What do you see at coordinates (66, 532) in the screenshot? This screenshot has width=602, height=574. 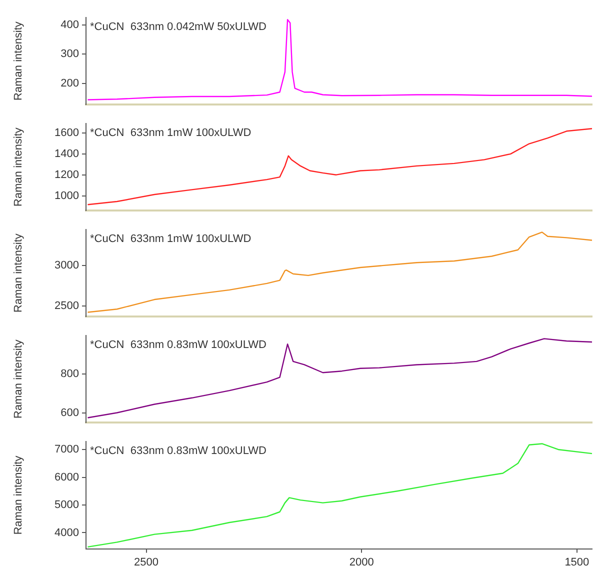 I see `y-tick-label: 4000` at bounding box center [66, 532].